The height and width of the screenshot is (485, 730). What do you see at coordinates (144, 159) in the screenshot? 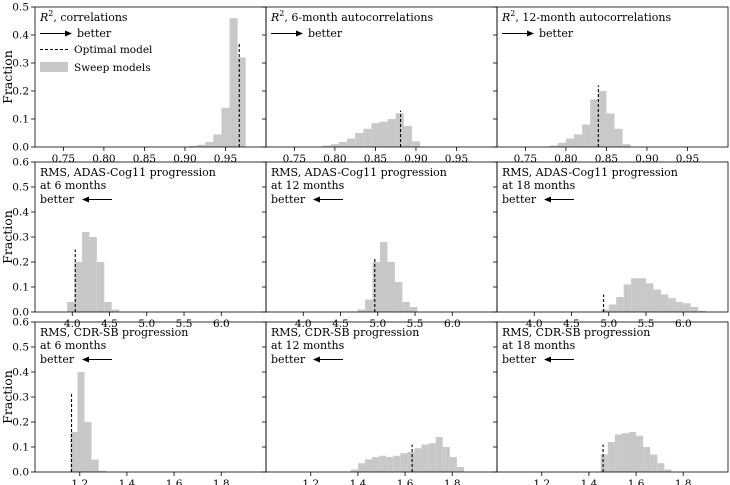
I see `x-tick-label: 0.85` at bounding box center [144, 159].